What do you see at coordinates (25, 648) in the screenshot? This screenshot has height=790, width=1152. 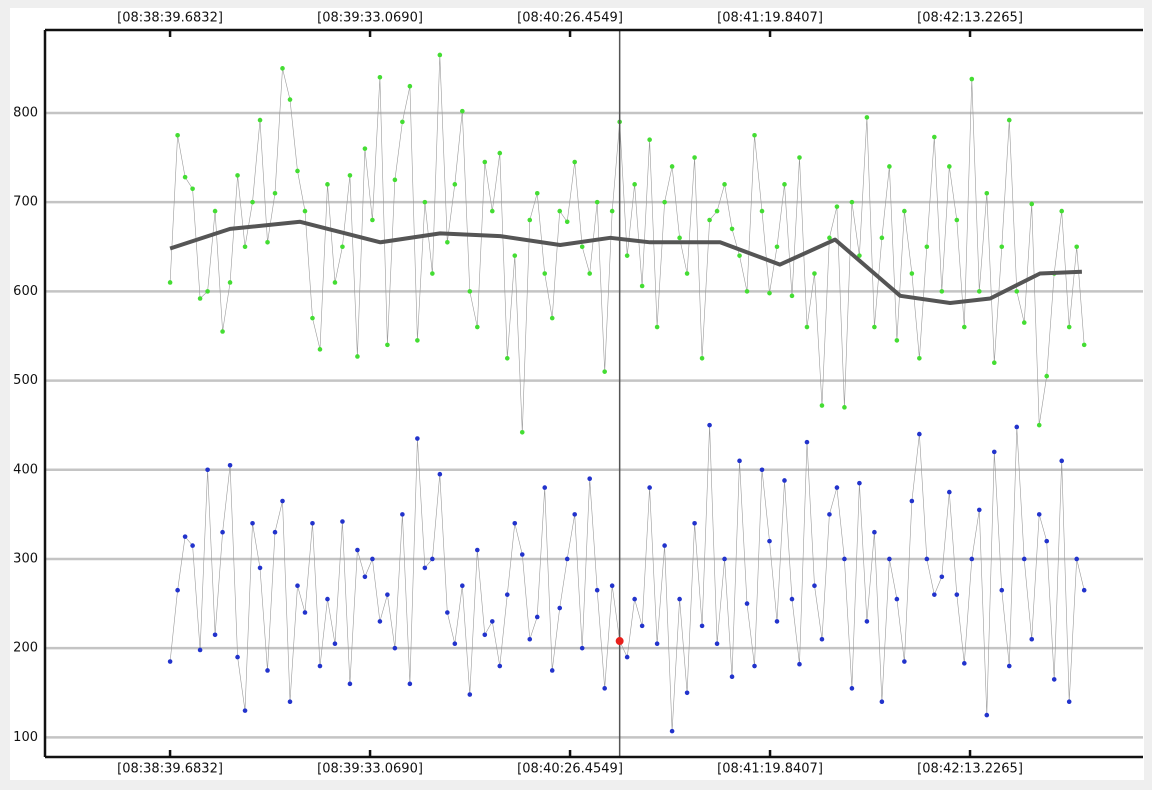 I see `y-tick-label: 200` at bounding box center [25, 648].